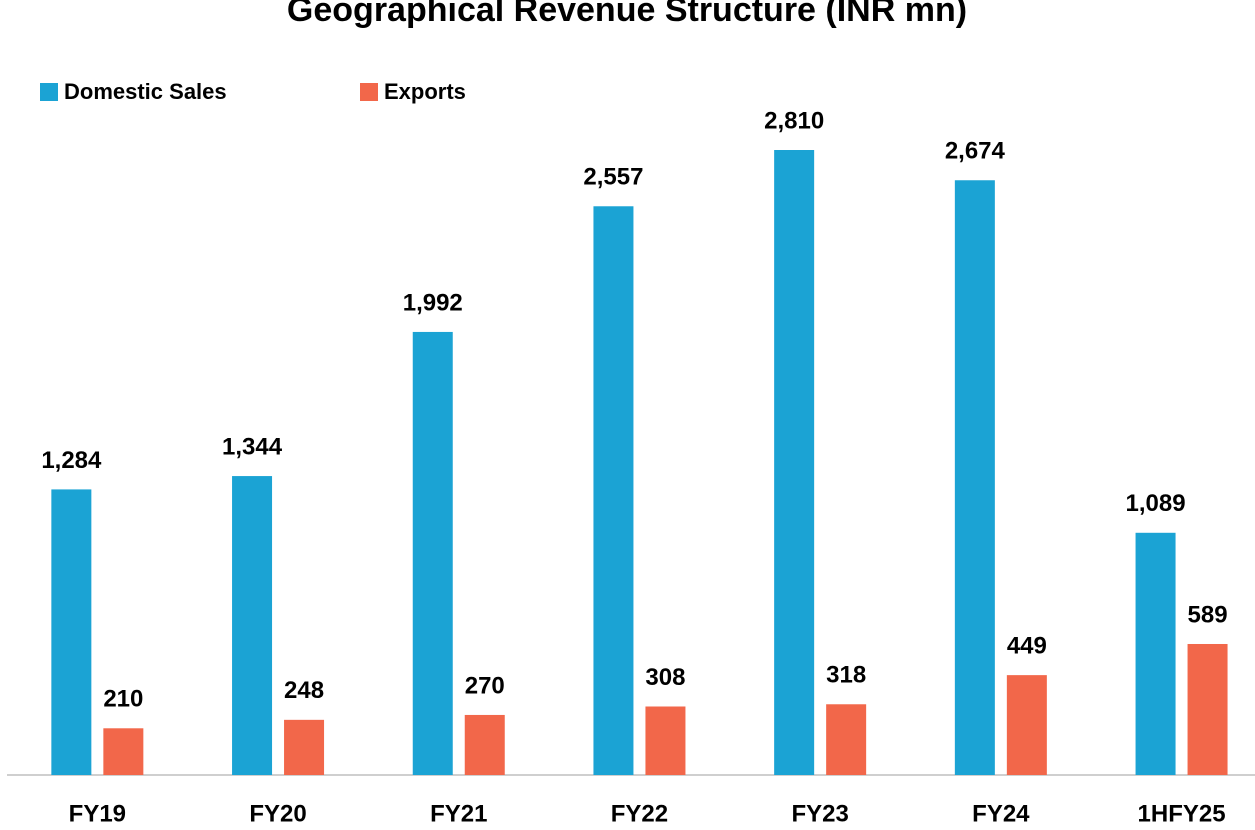 The height and width of the screenshot is (830, 1255). What do you see at coordinates (145, 91) in the screenshot?
I see `legend-label: Domestic Sales` at bounding box center [145, 91].